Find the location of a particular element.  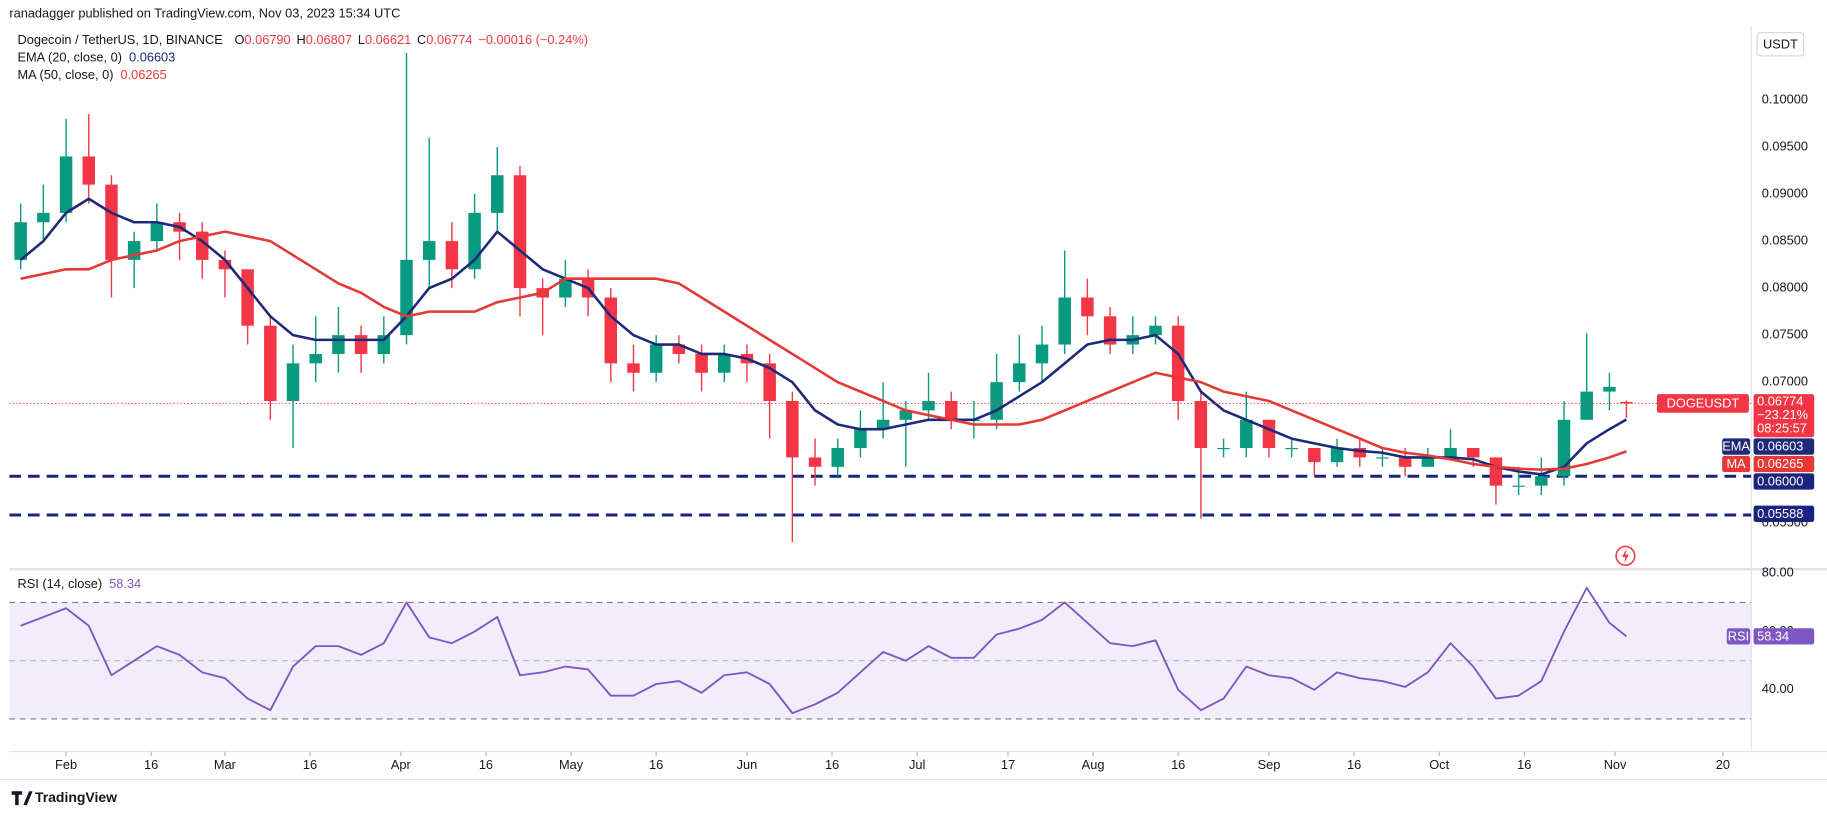

currency-button is located at coordinates (1780, 44).